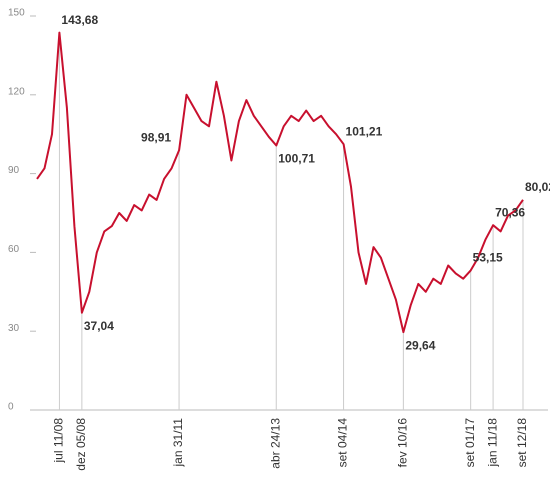 The height and width of the screenshot is (491, 550). What do you see at coordinates (510, 212) in the screenshot?
I see `data-label: 70,36` at bounding box center [510, 212].